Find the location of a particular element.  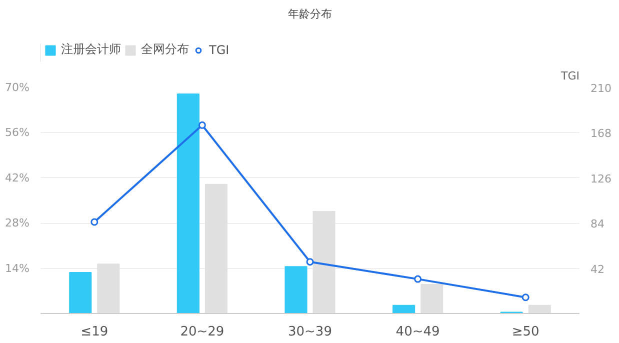

y2-tick-label: 126 is located at coordinates (601, 179).